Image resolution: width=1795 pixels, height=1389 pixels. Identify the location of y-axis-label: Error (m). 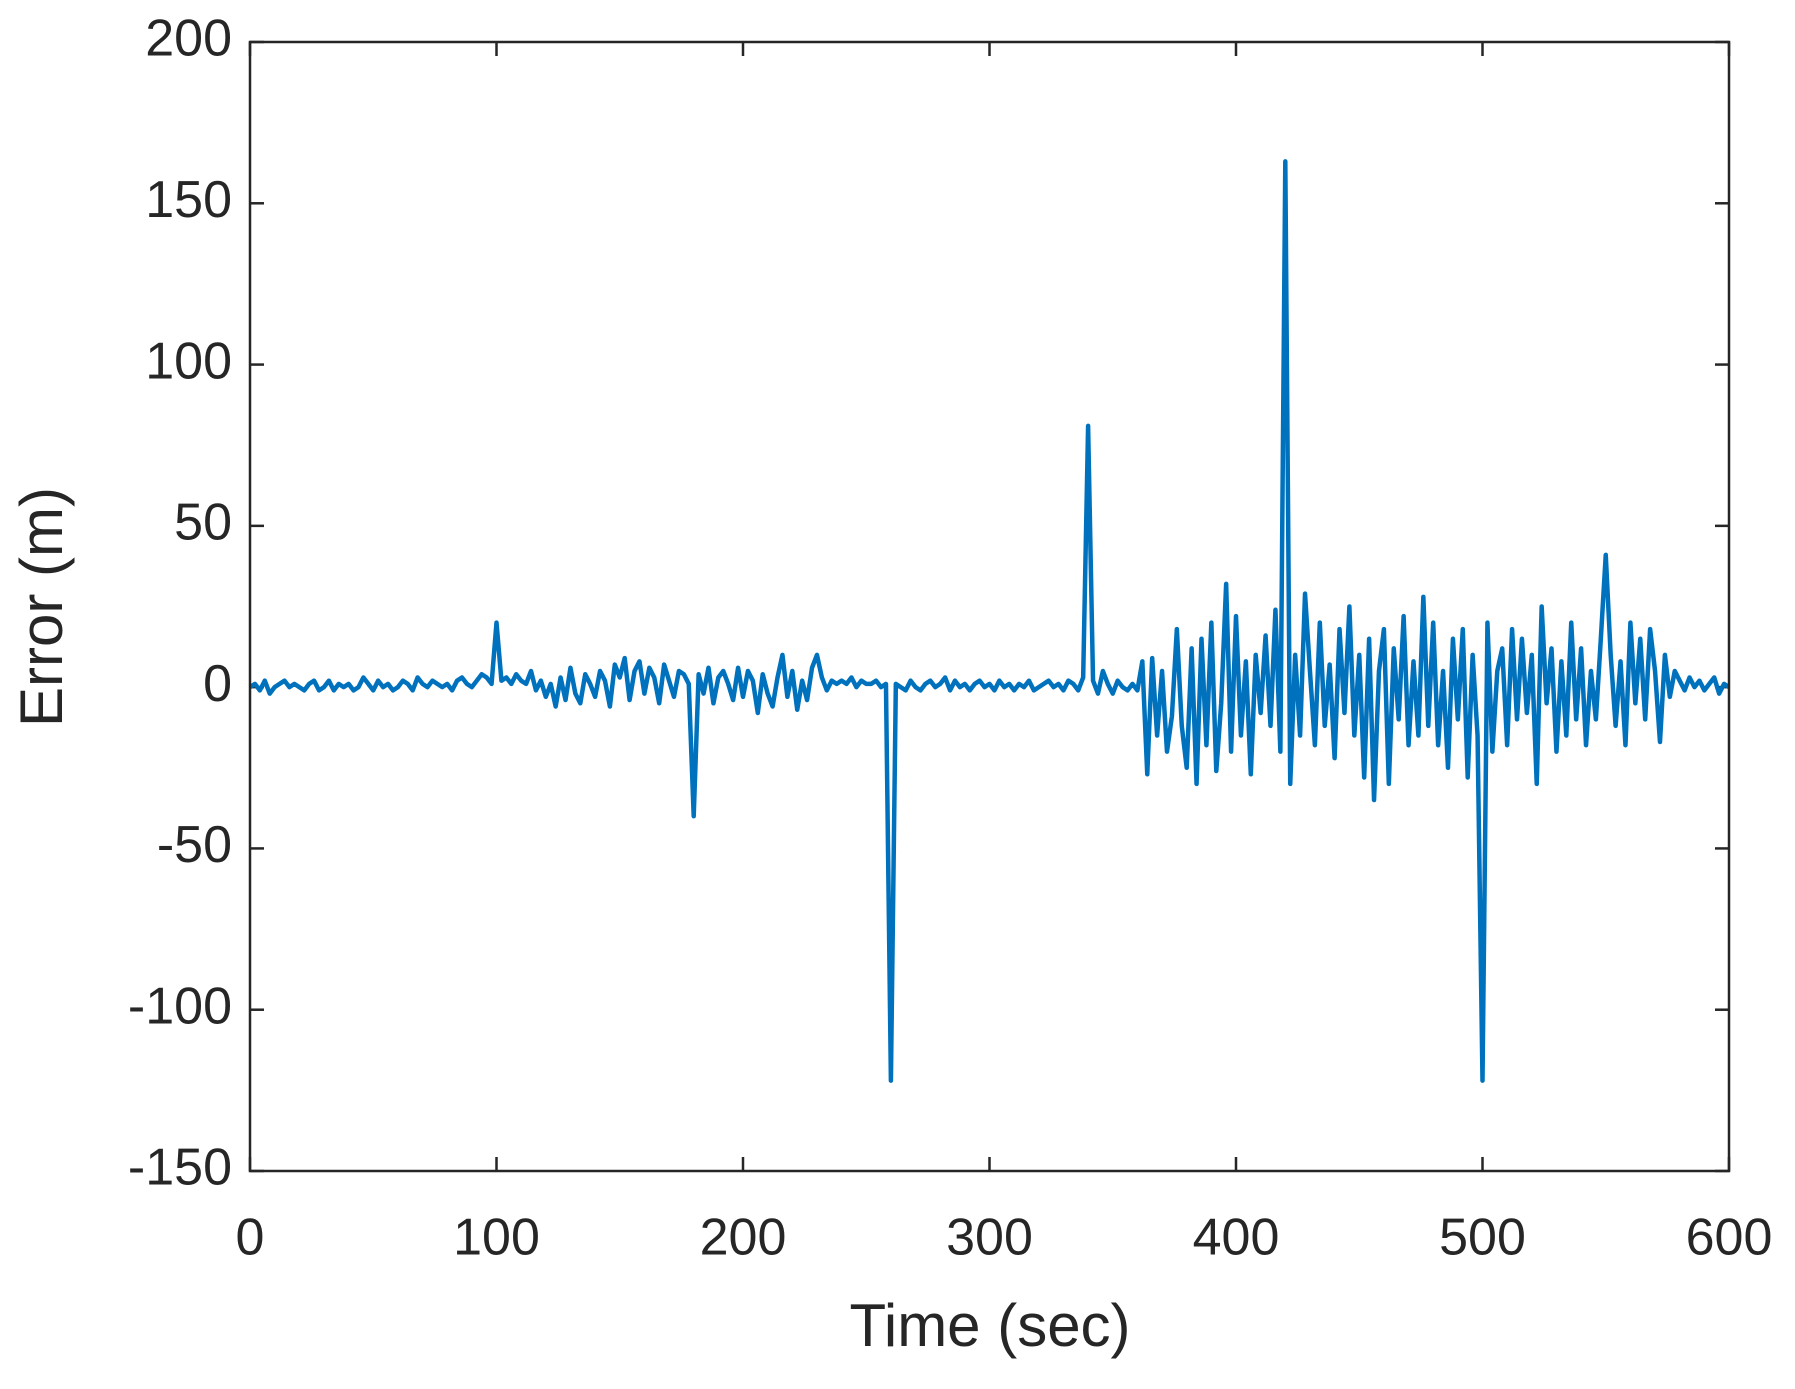
(41, 607).